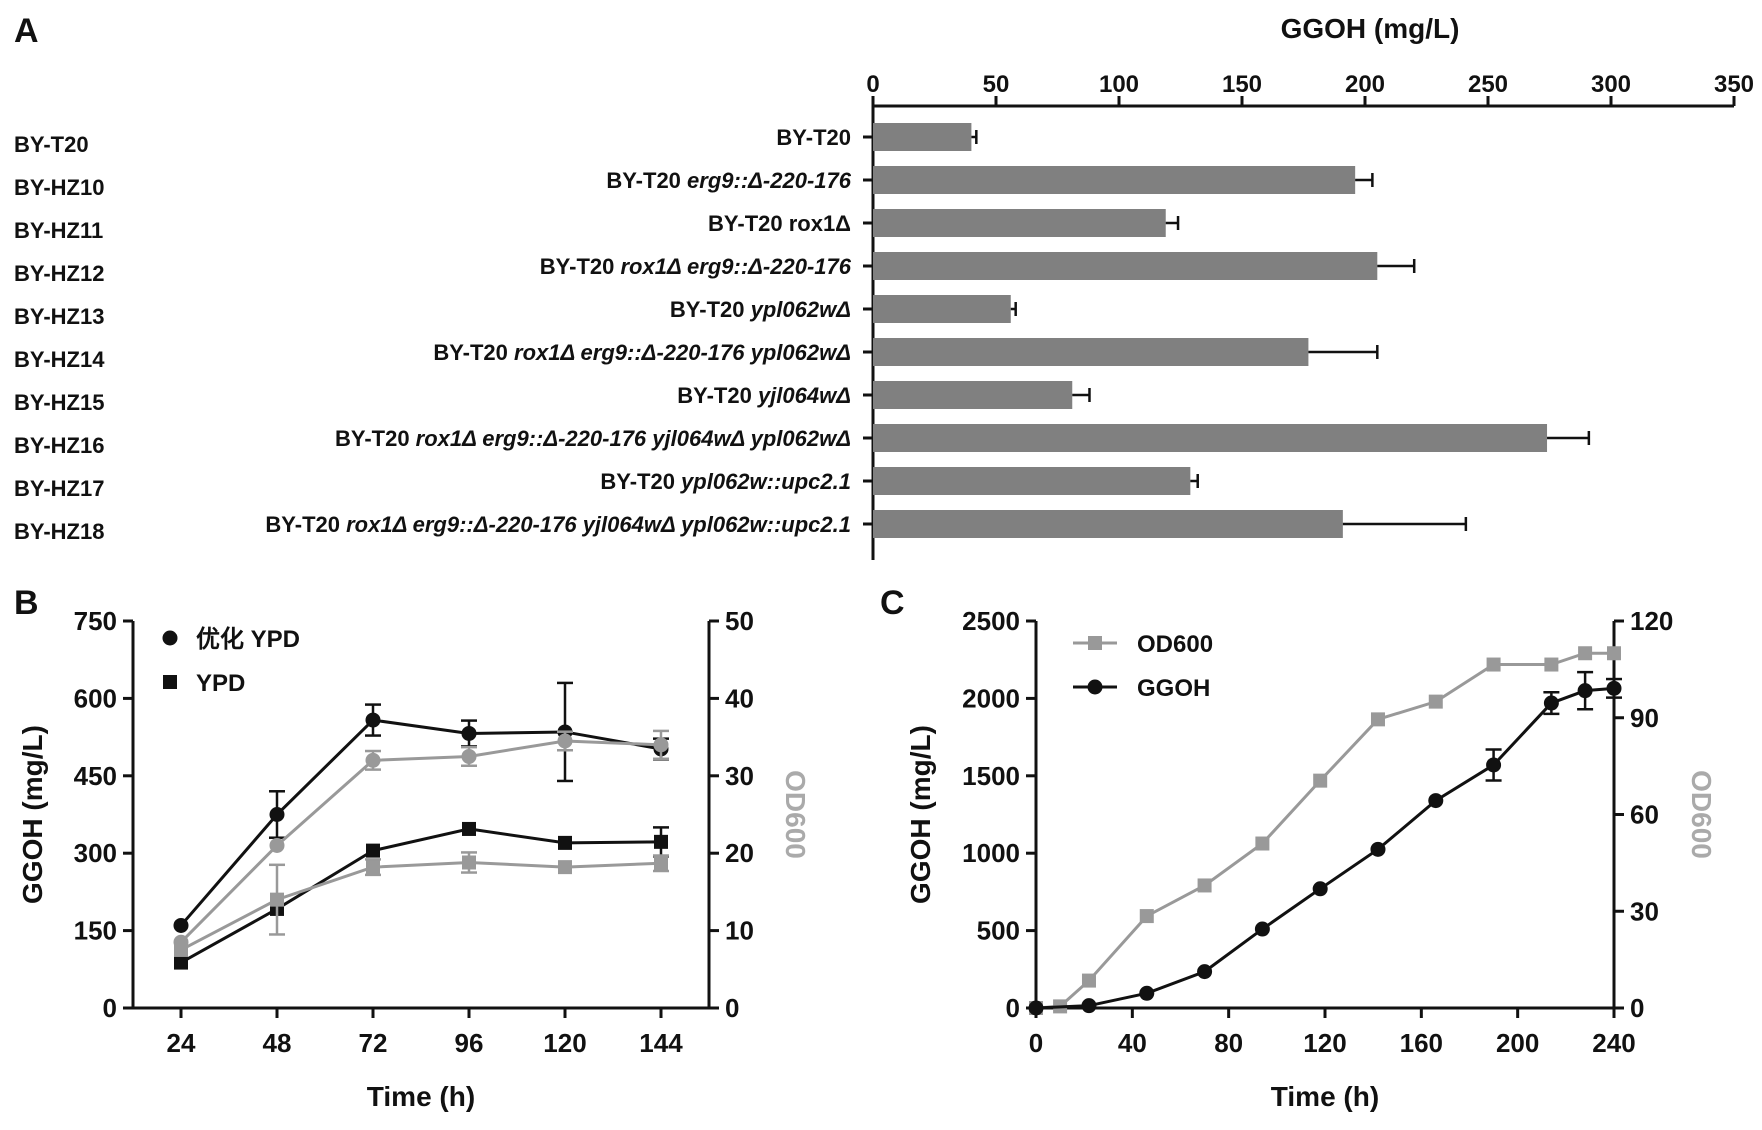  Describe the element at coordinates (1228, 1043) in the screenshot. I see `x-tick-label: 80` at that location.